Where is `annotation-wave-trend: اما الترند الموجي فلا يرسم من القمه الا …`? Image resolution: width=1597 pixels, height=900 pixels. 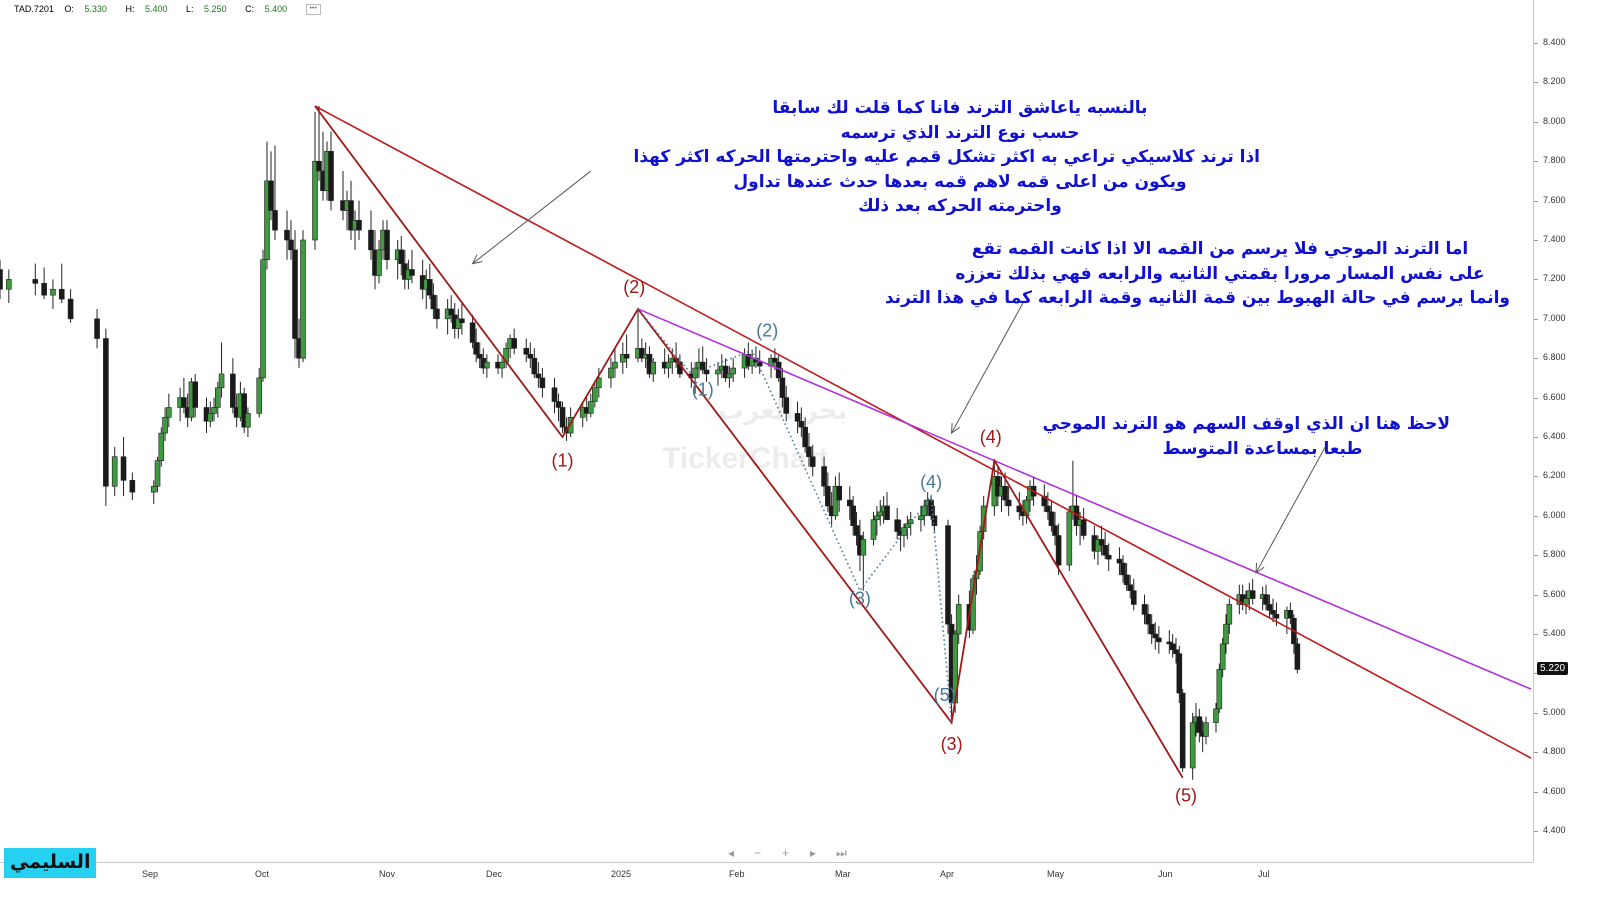
annotation-wave-trend: اما الترند الموجي فلا يرسم من القمه الا … is located at coordinates (1197, 274).